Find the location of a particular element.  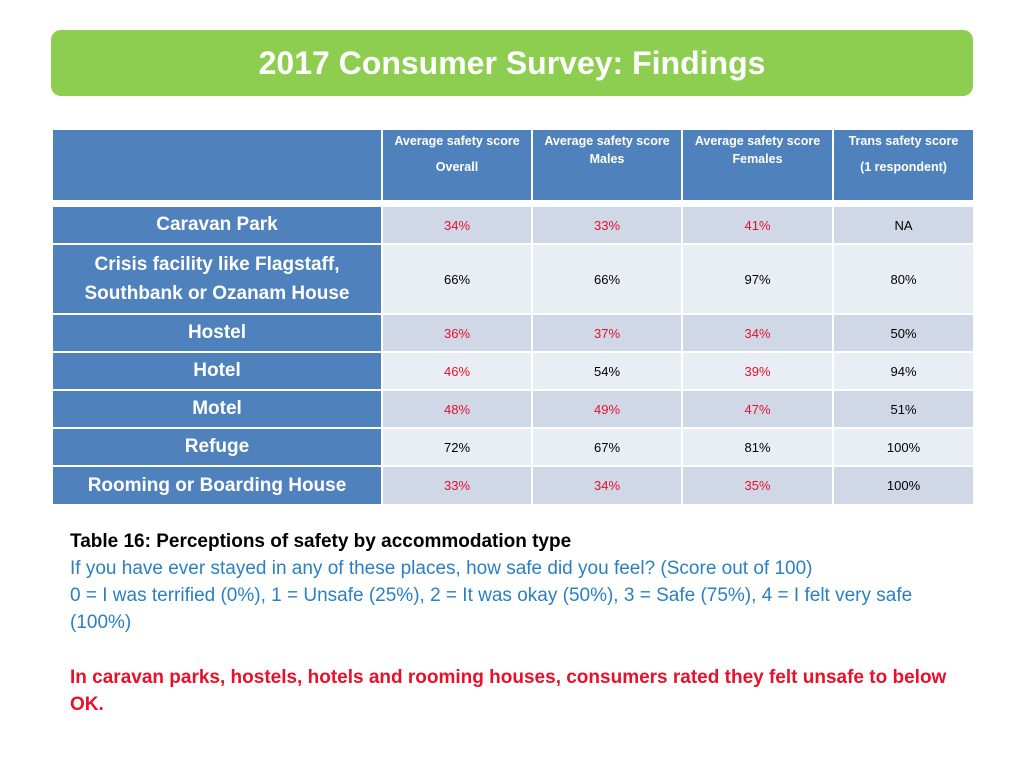

table-cell: NA is located at coordinates (903, 225).